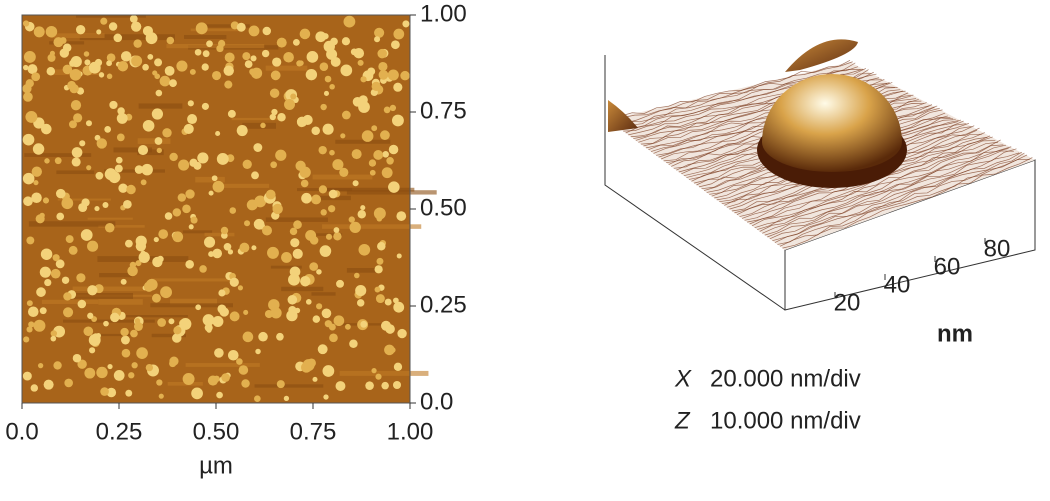 The image size is (1050, 501). Describe the element at coordinates (682, 420) in the screenshot. I see `scale-axis: Z` at that location.